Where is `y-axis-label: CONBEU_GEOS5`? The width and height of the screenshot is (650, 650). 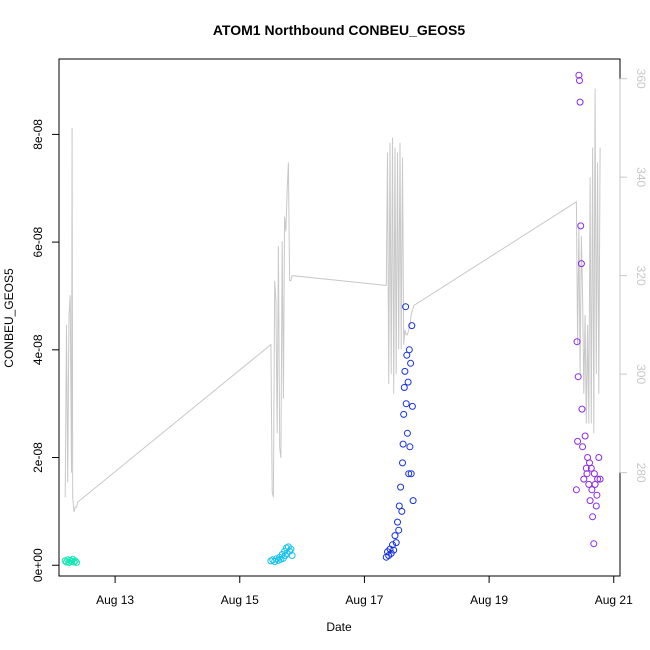 y-axis-label: CONBEU_GEOS5 is located at coordinates (9, 318).